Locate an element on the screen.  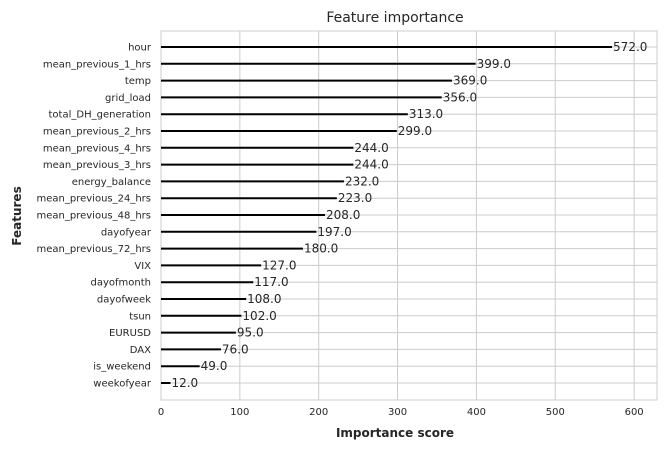
y-tick-label-VIX: VIX is located at coordinates (142, 266).